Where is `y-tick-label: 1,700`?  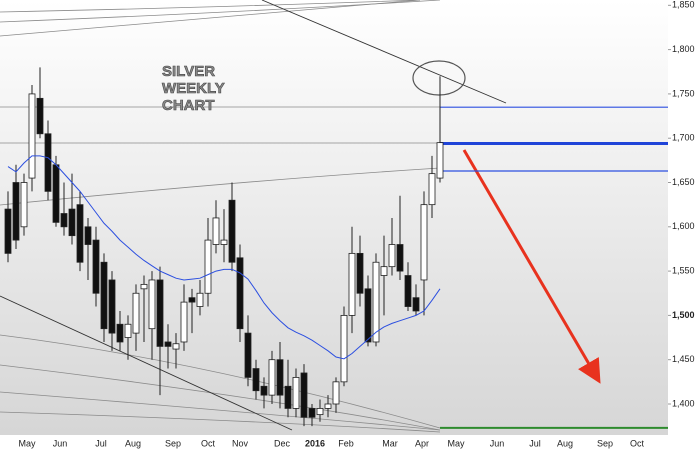
y-tick-label: 1,700 is located at coordinates (683, 138).